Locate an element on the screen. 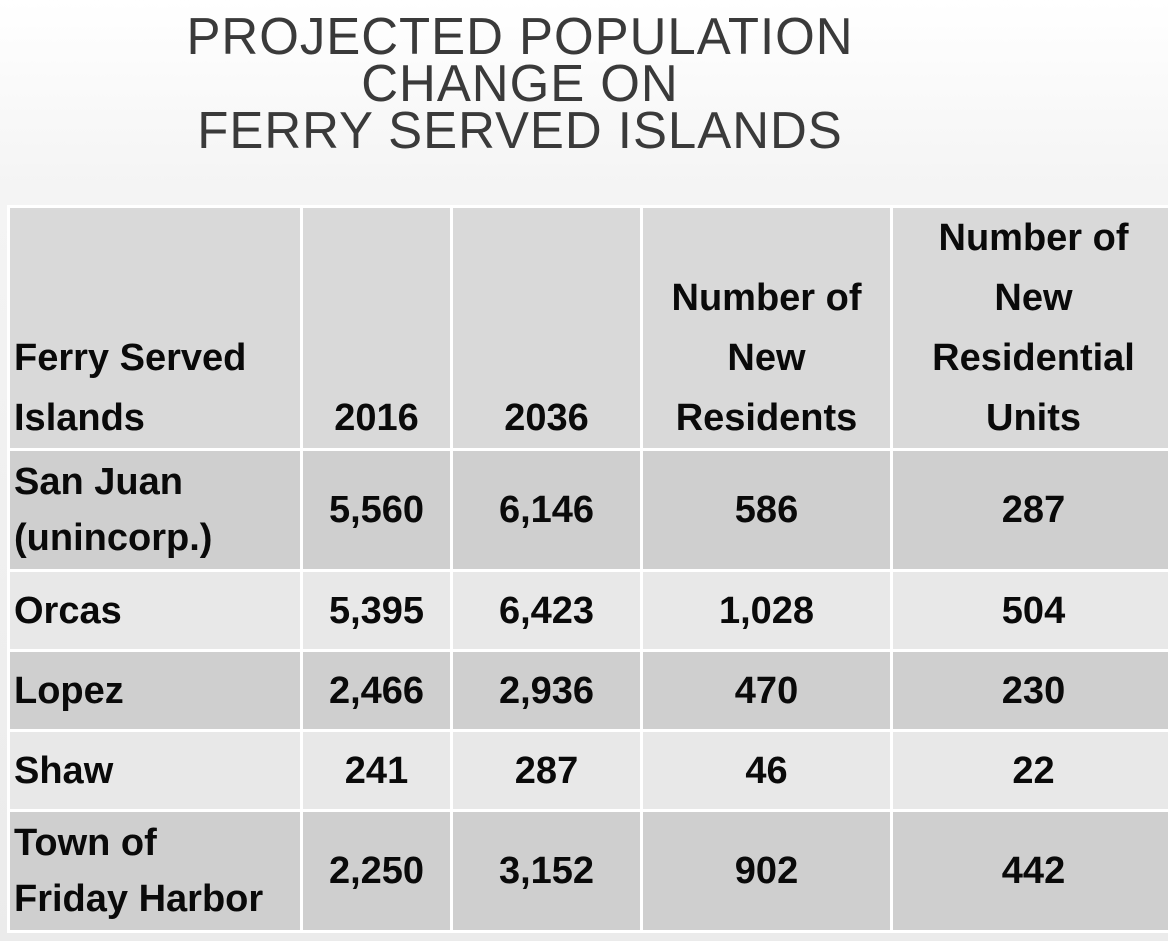  table-row: San Juan (unincorp.) 5,560 6,146 586 287 is located at coordinates (589, 510).